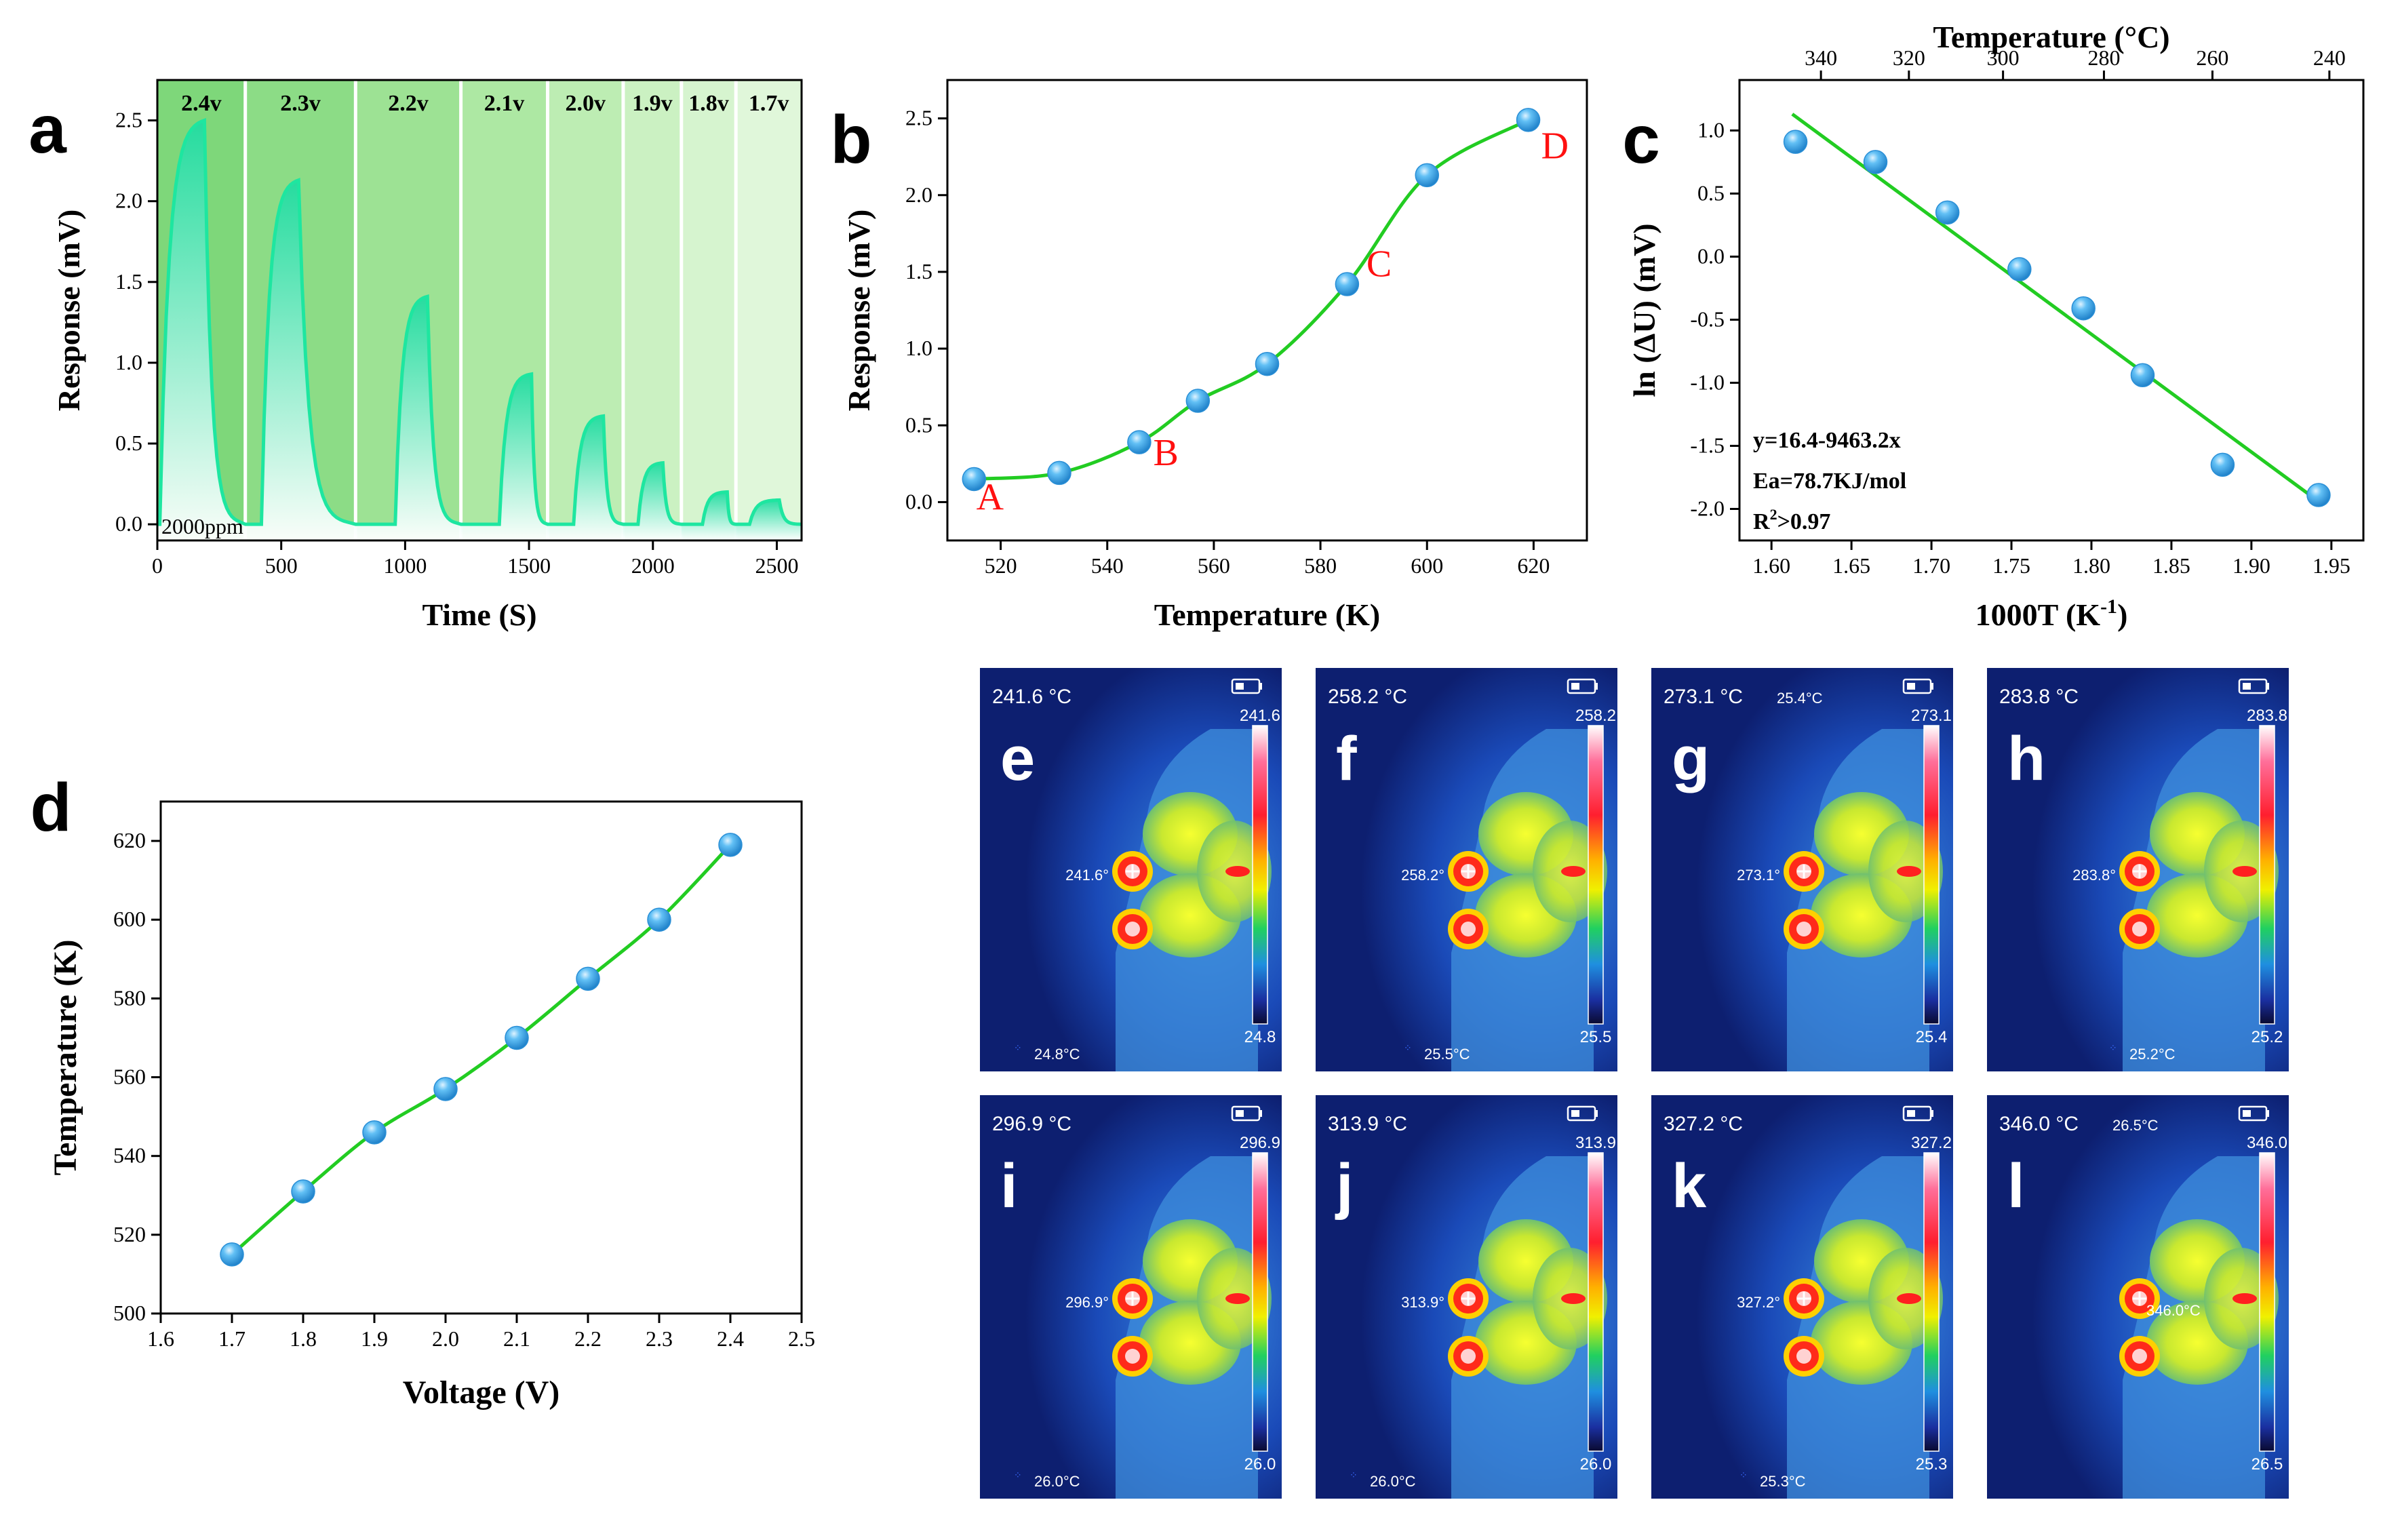 The image size is (2400, 1540). I want to click on point-label: A, so click(990, 498).